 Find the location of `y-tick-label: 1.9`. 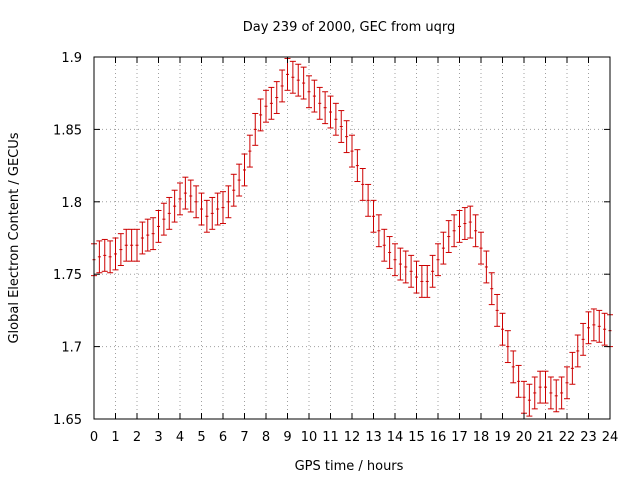

y-tick-label: 1.9 is located at coordinates (71, 58).